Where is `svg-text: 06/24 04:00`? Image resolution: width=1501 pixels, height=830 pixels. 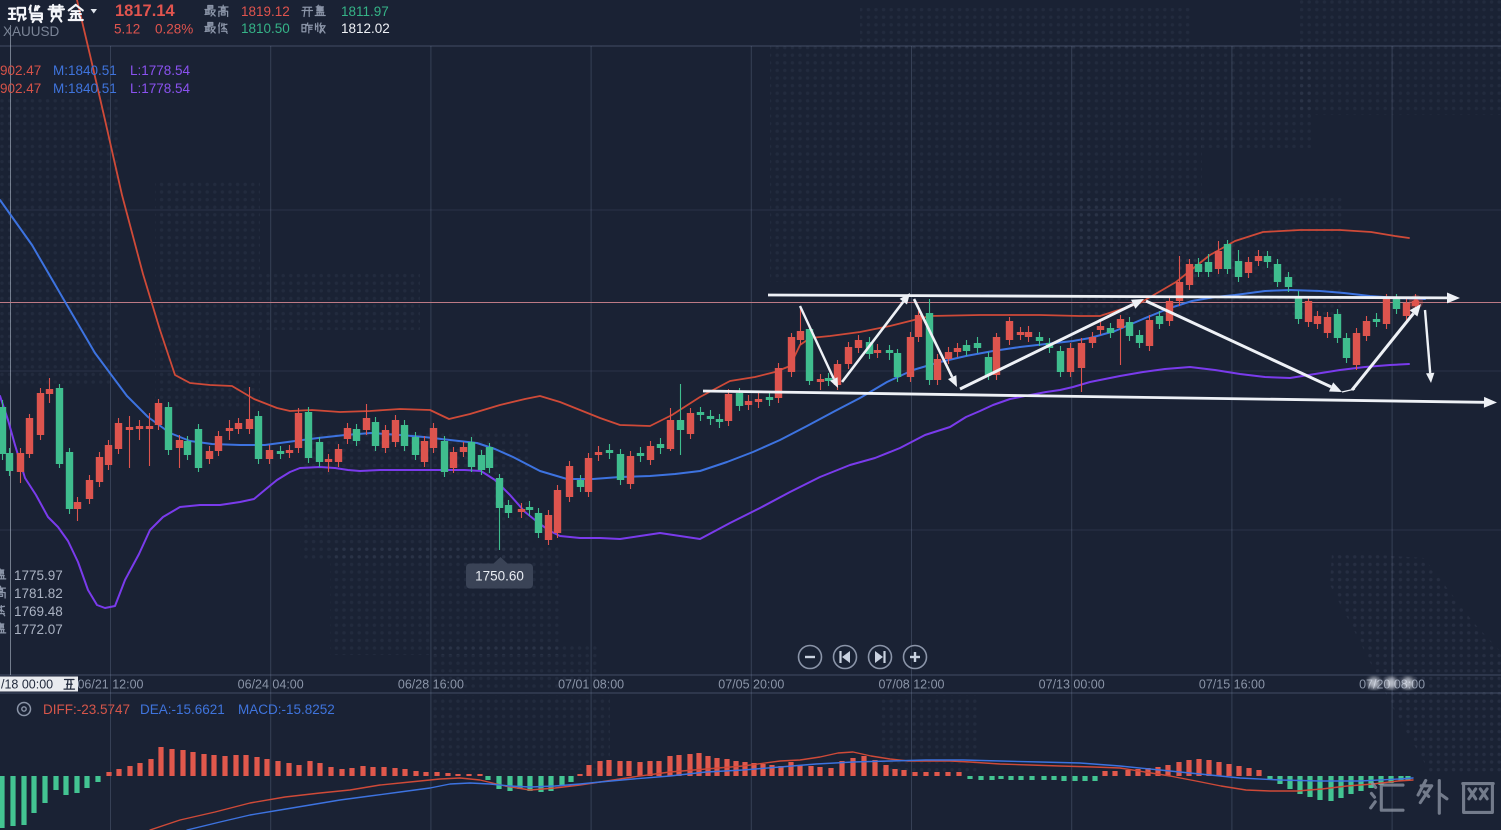
svg-text: 06/24 04:00 is located at coordinates (271, 685).